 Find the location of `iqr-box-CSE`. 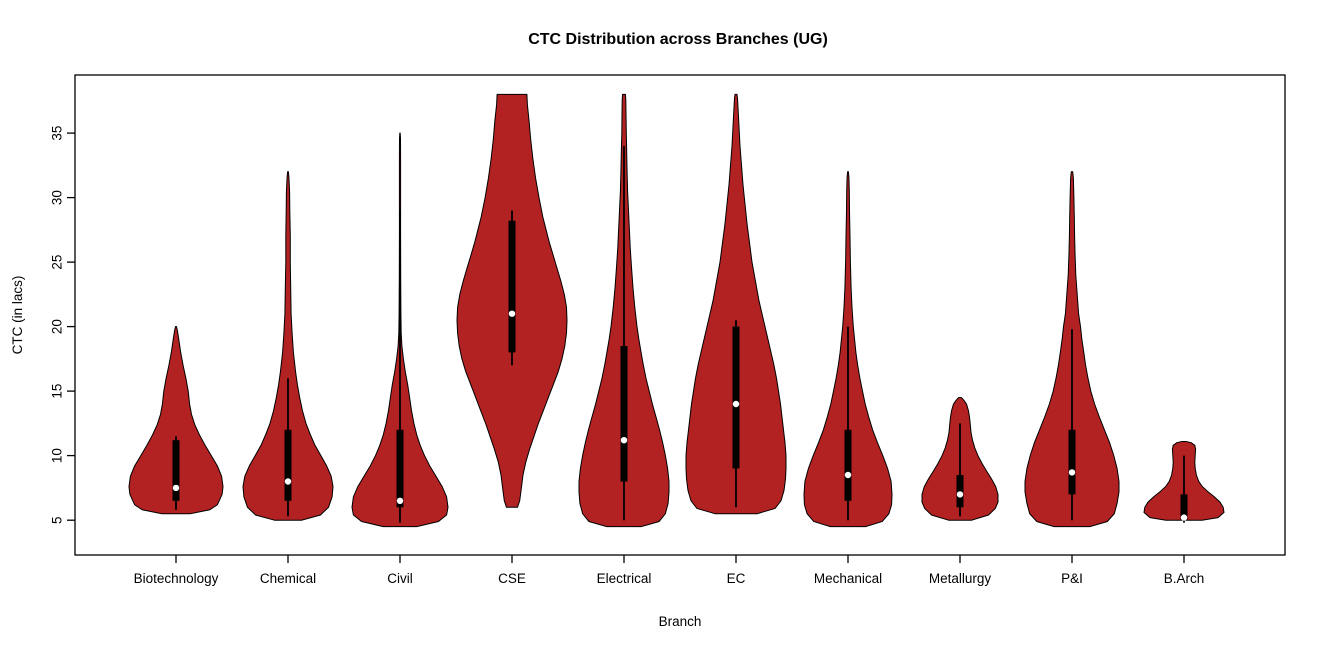

iqr-box-CSE is located at coordinates (512, 286).